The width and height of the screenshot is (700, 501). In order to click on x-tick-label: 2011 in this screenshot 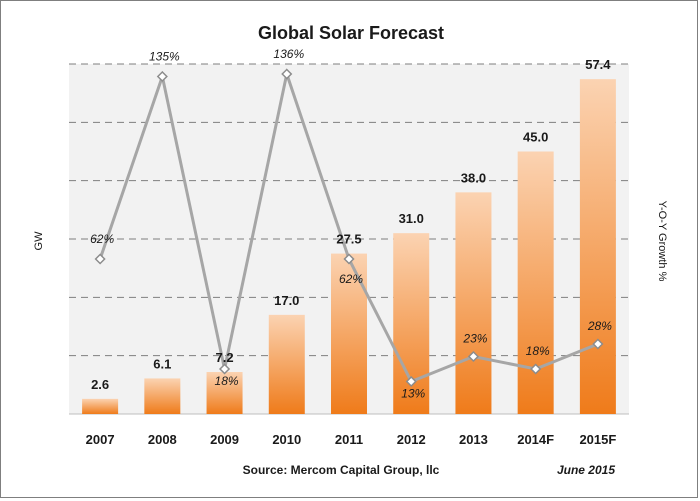, I will do `click(349, 439)`.